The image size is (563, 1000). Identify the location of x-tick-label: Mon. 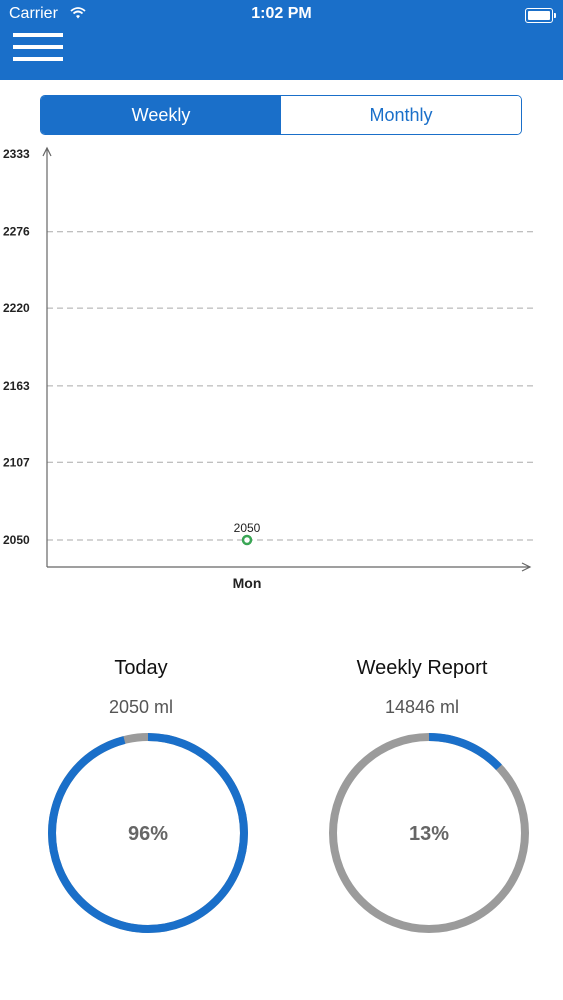
(247, 583).